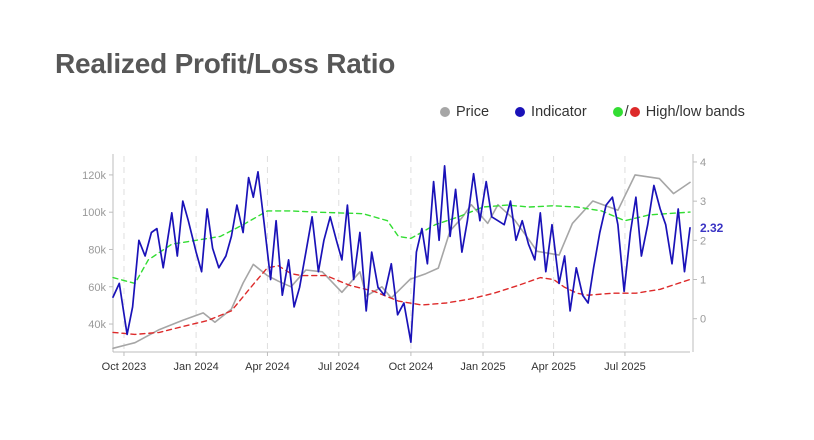 This screenshot has height=440, width=814. Describe the element at coordinates (553, 367) in the screenshot. I see `x-tick-label-6: Apr 2025` at that location.